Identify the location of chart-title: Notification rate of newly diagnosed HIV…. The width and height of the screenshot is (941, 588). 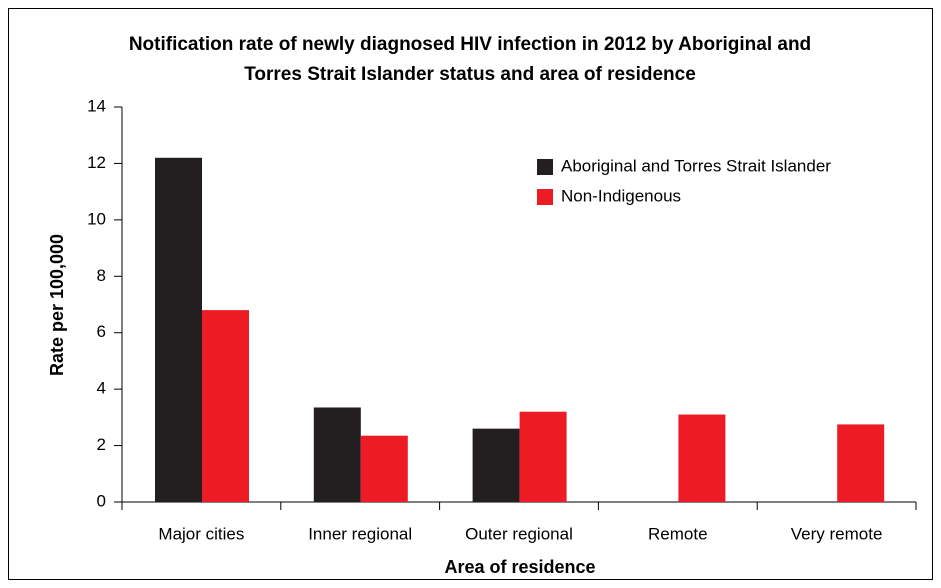
(470, 44).